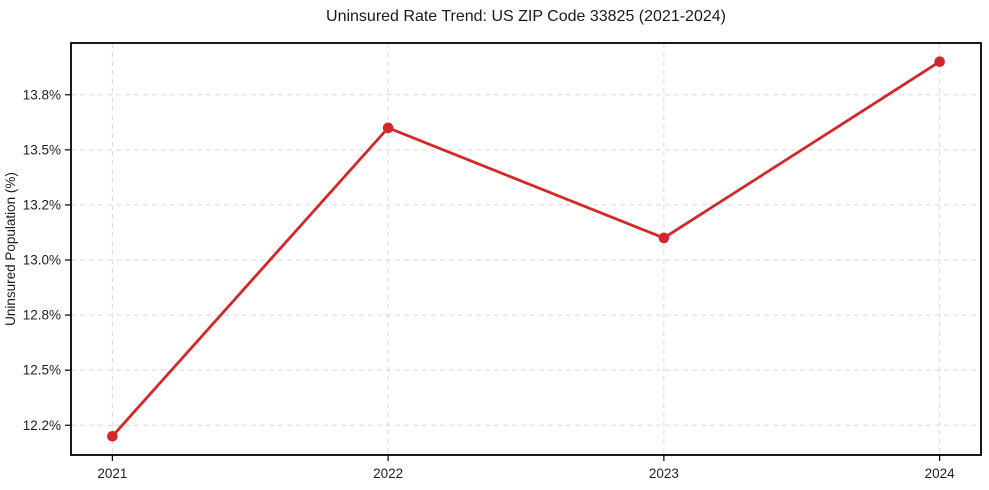 The width and height of the screenshot is (989, 490). I want to click on y-tick-label: 13.5%, so click(42, 149).